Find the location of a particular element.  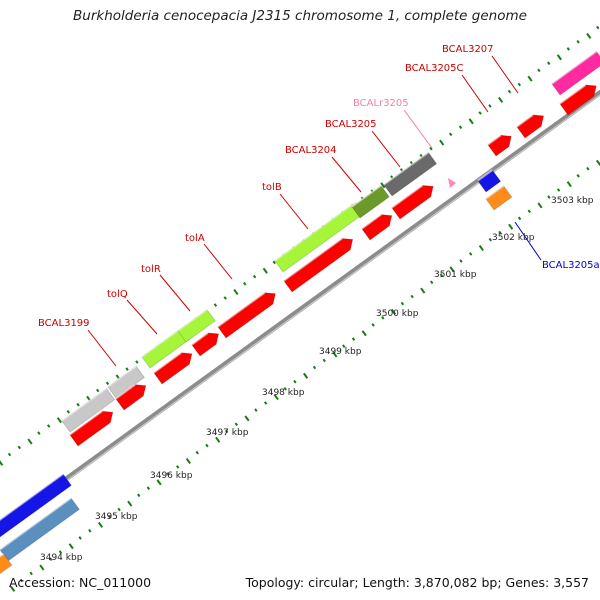

gene-label-tolq: tolQ is located at coordinates (117, 294).